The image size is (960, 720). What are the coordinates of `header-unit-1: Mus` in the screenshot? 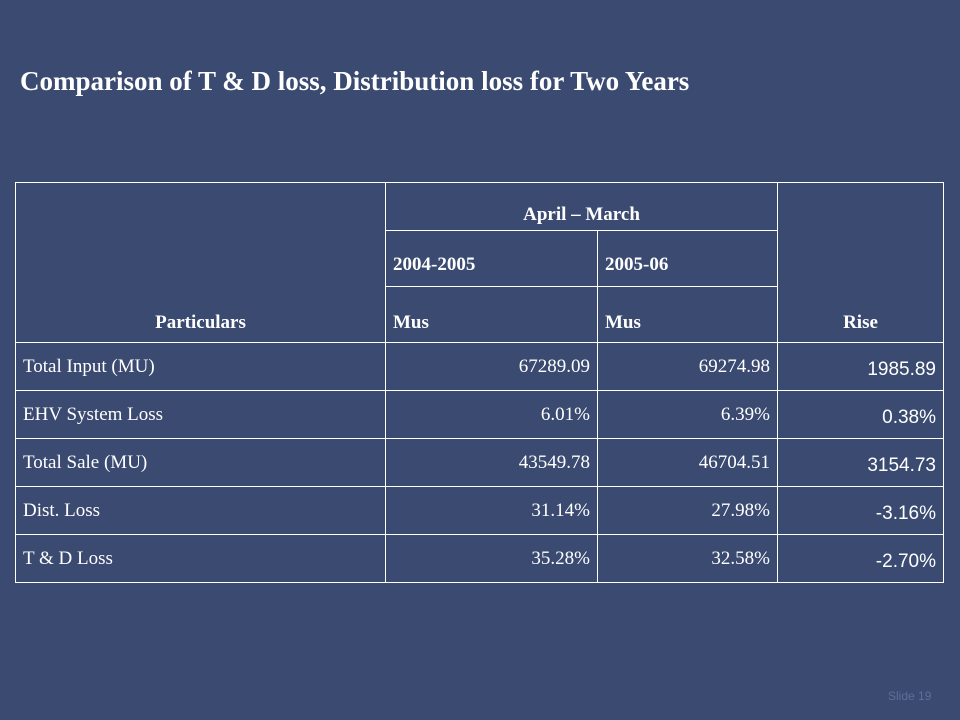 It's located at (491, 314).